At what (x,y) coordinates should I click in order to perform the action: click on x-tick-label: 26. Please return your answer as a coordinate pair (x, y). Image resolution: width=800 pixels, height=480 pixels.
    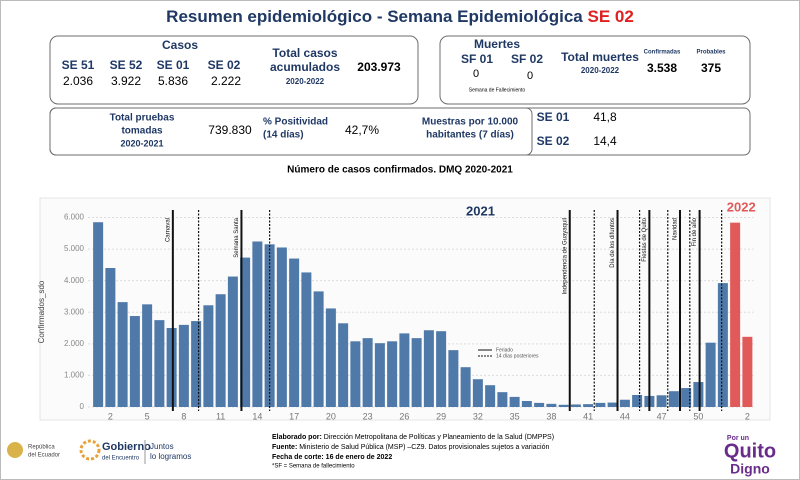
    Looking at the image, I should click on (404, 416).